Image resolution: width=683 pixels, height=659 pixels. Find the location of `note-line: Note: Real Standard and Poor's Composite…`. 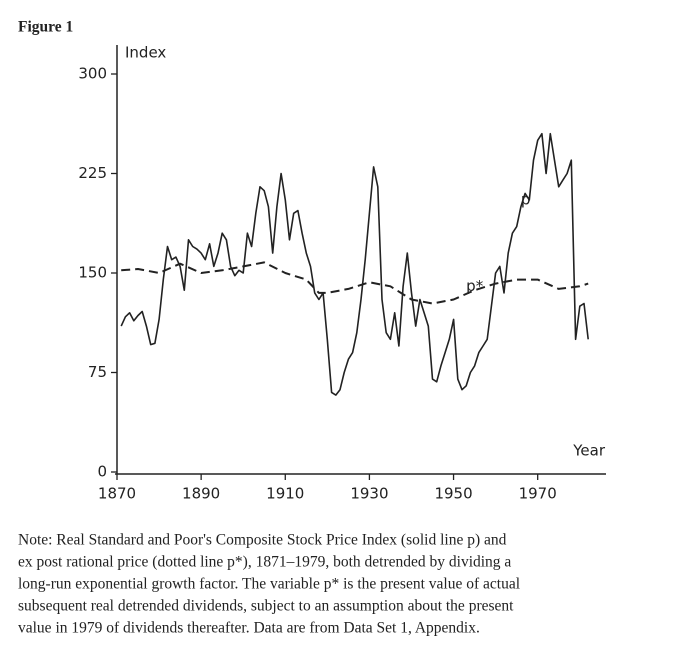

note-line: Note: Real Standard and Poor's Composite… is located at coordinates (262, 540).